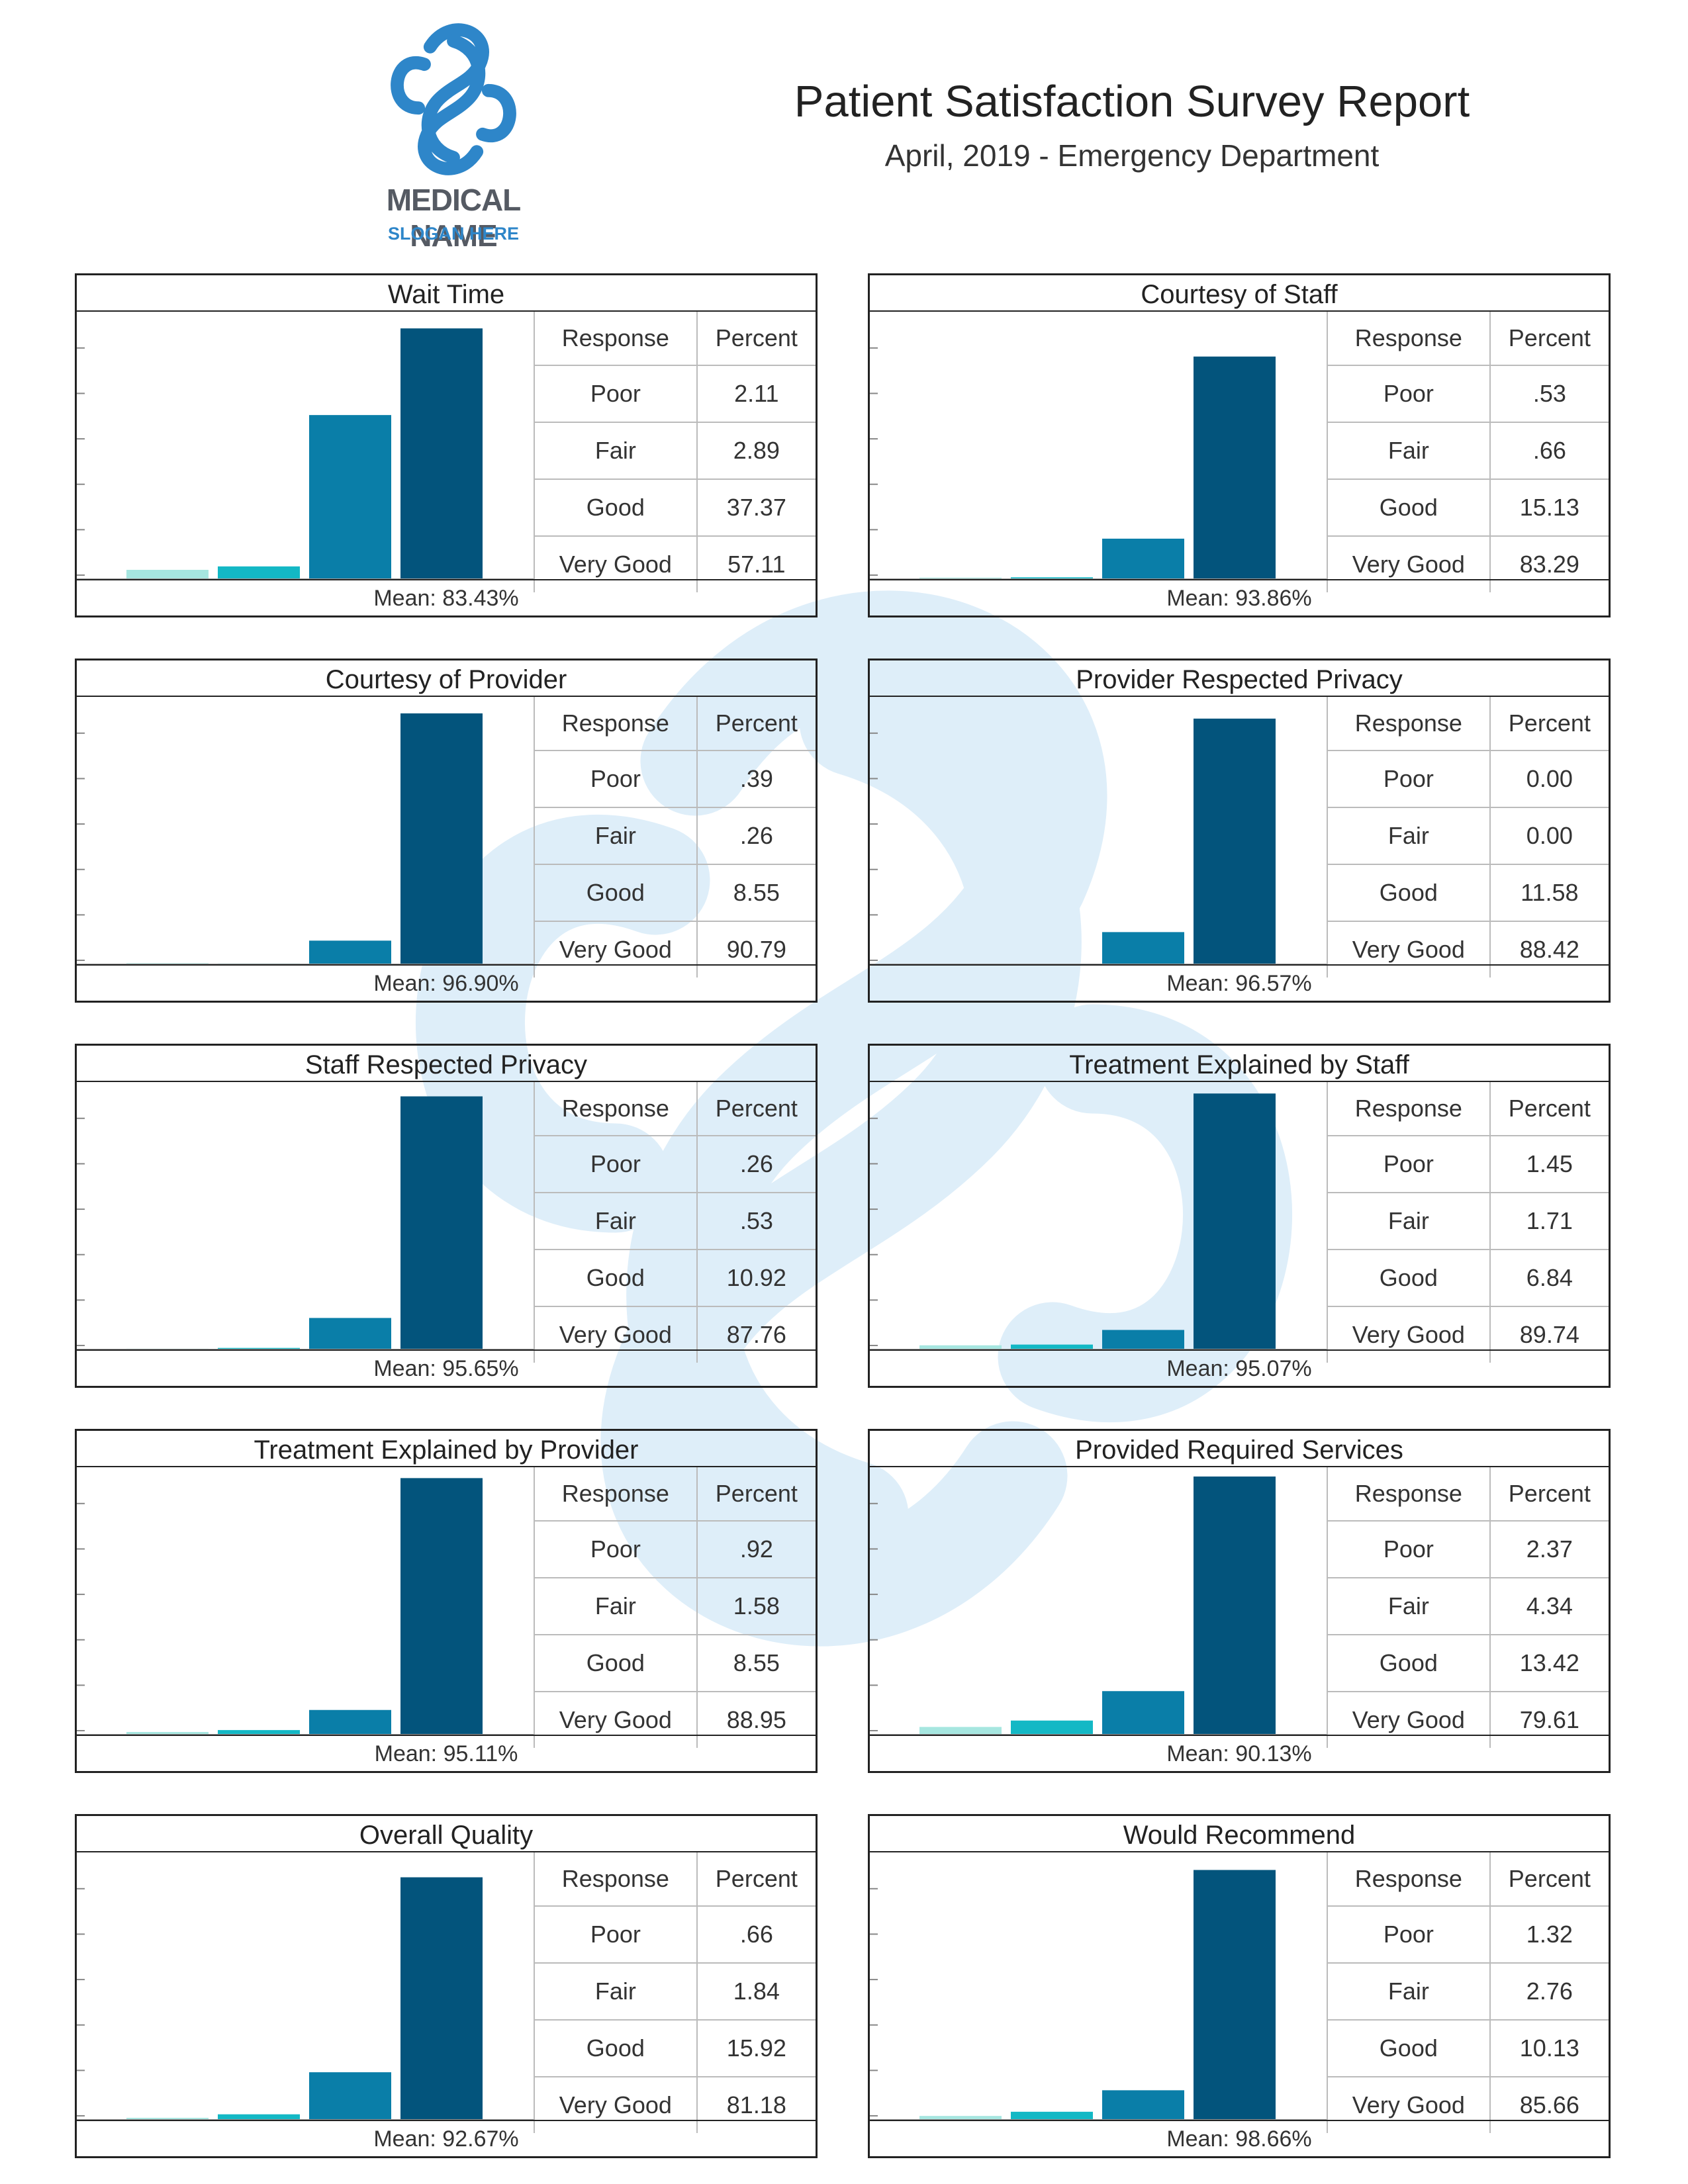 This screenshot has height=2184, width=1688. Describe the element at coordinates (1549, 563) in the screenshot. I see `percent-cell: 83.29` at that location.